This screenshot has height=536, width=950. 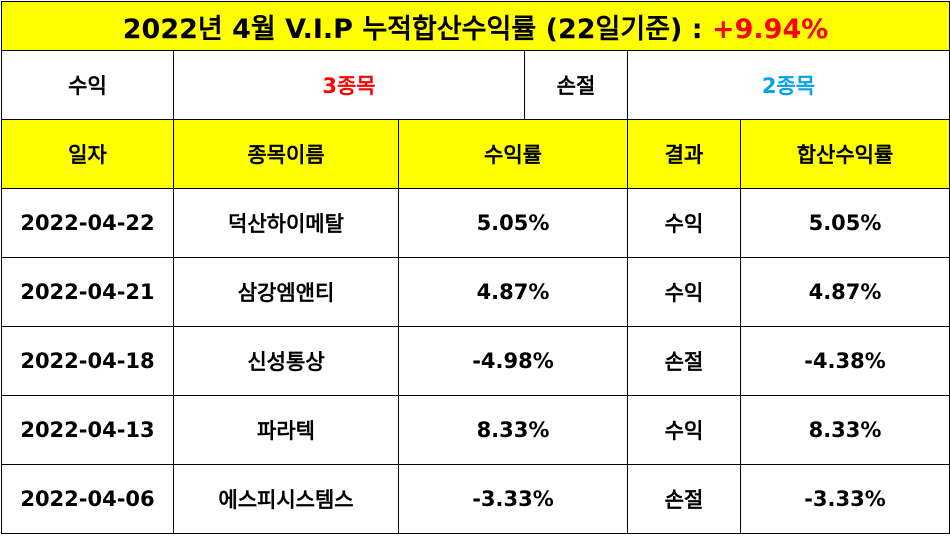 I want to click on row-date: 2022-04-22, so click(x=87, y=223).